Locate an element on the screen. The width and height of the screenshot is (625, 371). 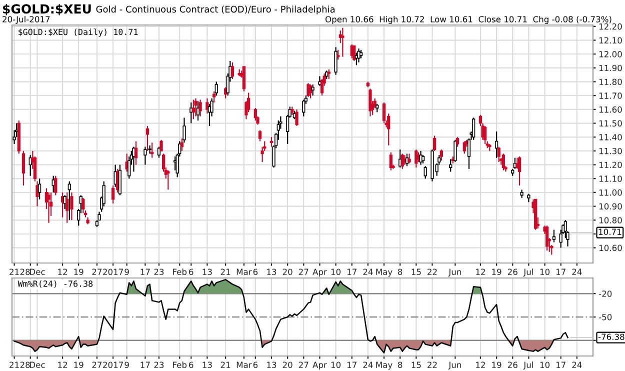
x-tick-label: 22 is located at coordinates (432, 271).